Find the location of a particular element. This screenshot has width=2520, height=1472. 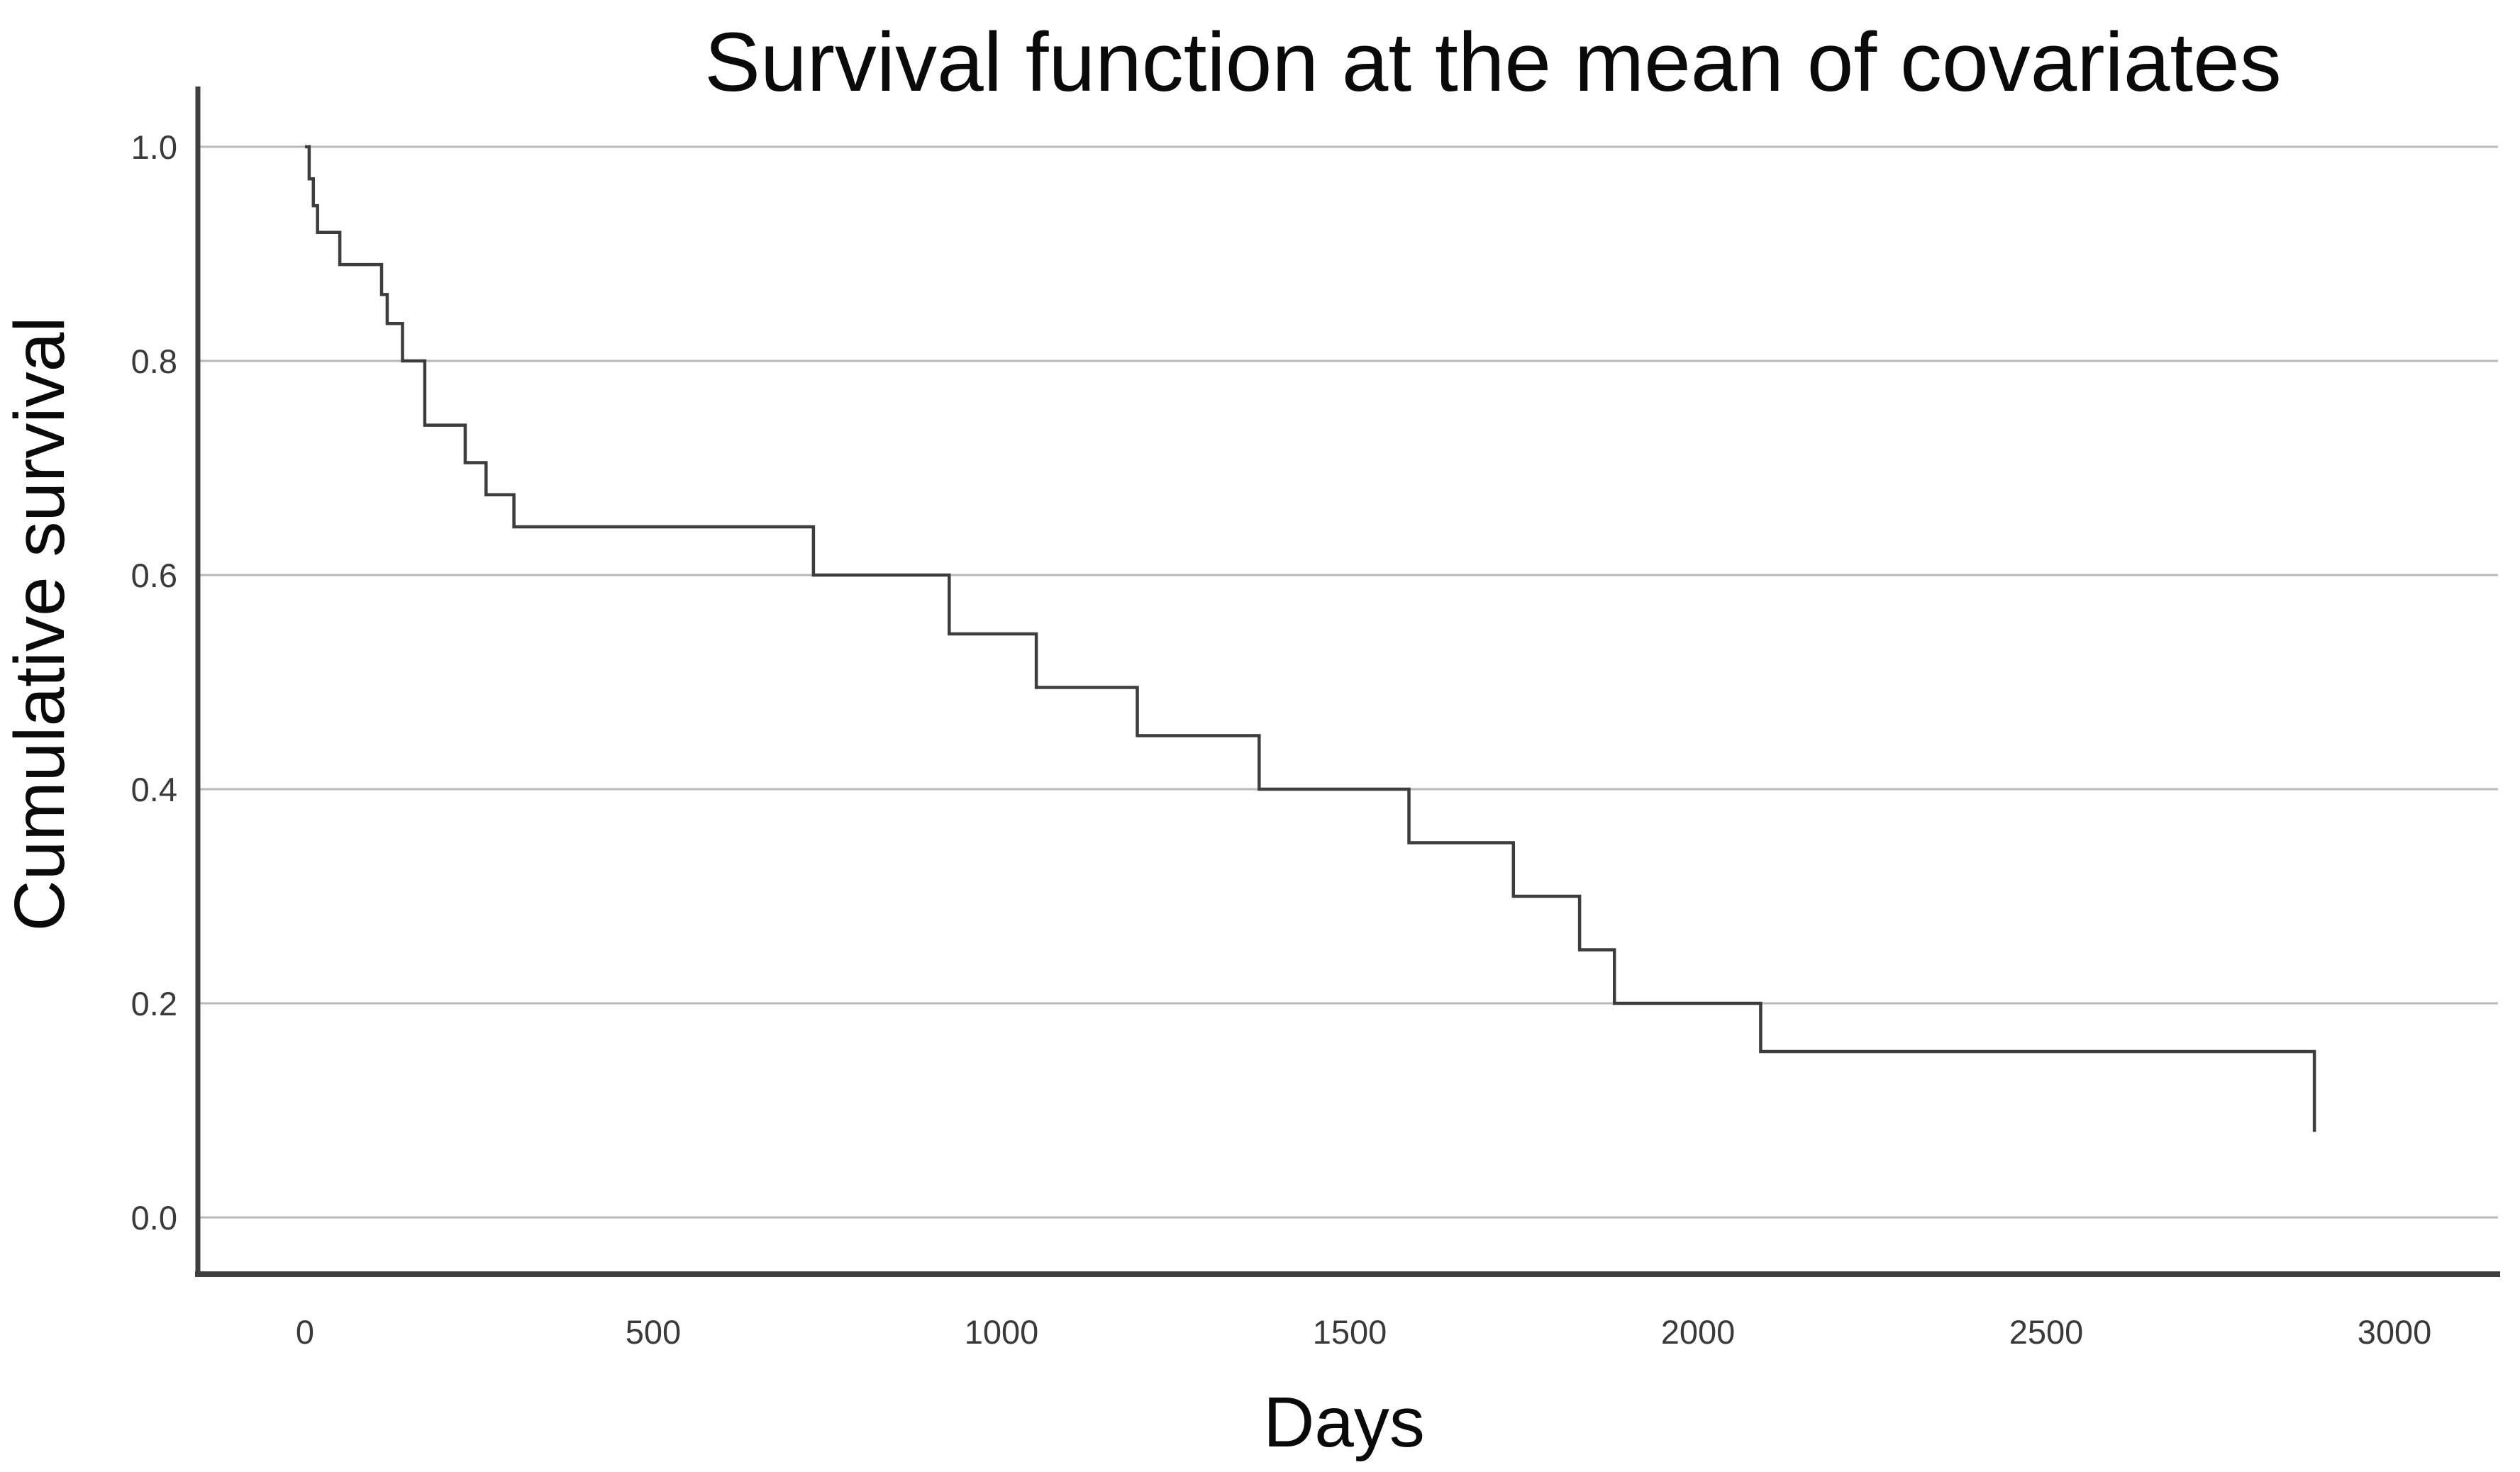

y-tick-label: 0.4 is located at coordinates (154, 790).